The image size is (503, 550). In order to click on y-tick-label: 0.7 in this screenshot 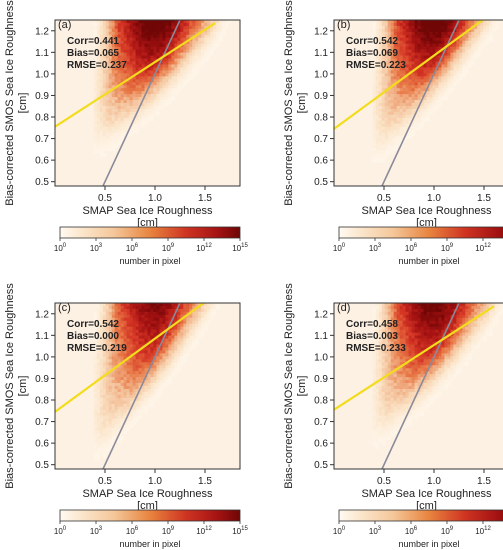, I will do `click(42, 139)`.